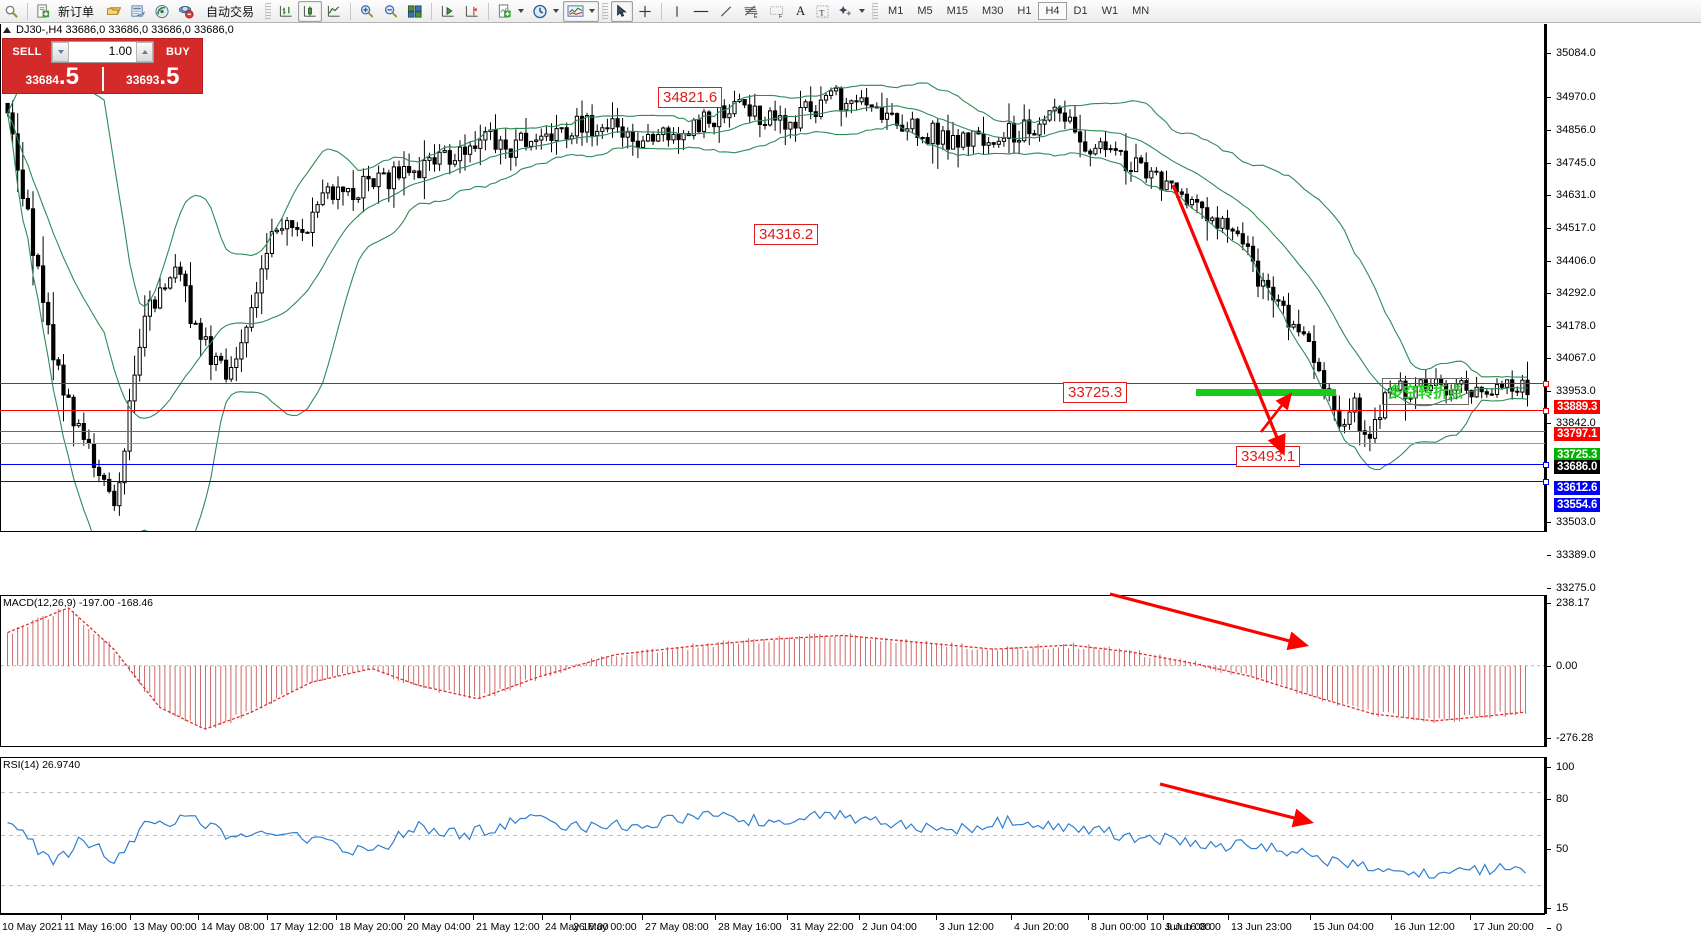 The height and width of the screenshot is (941, 1701). I want to click on signal-icon, so click(162, 11).